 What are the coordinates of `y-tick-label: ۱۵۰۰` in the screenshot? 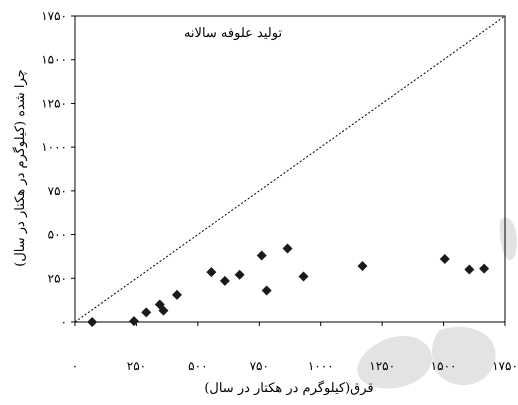 It's located at (54, 60).